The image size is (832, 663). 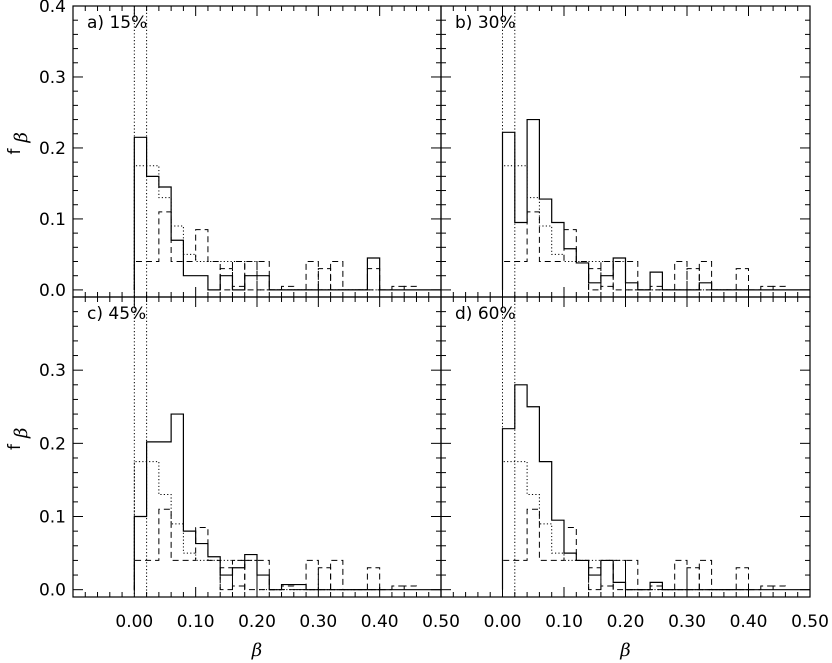 What do you see at coordinates (564, 622) in the screenshot?
I see `x-tick-label-col-1: 0.10` at bounding box center [564, 622].